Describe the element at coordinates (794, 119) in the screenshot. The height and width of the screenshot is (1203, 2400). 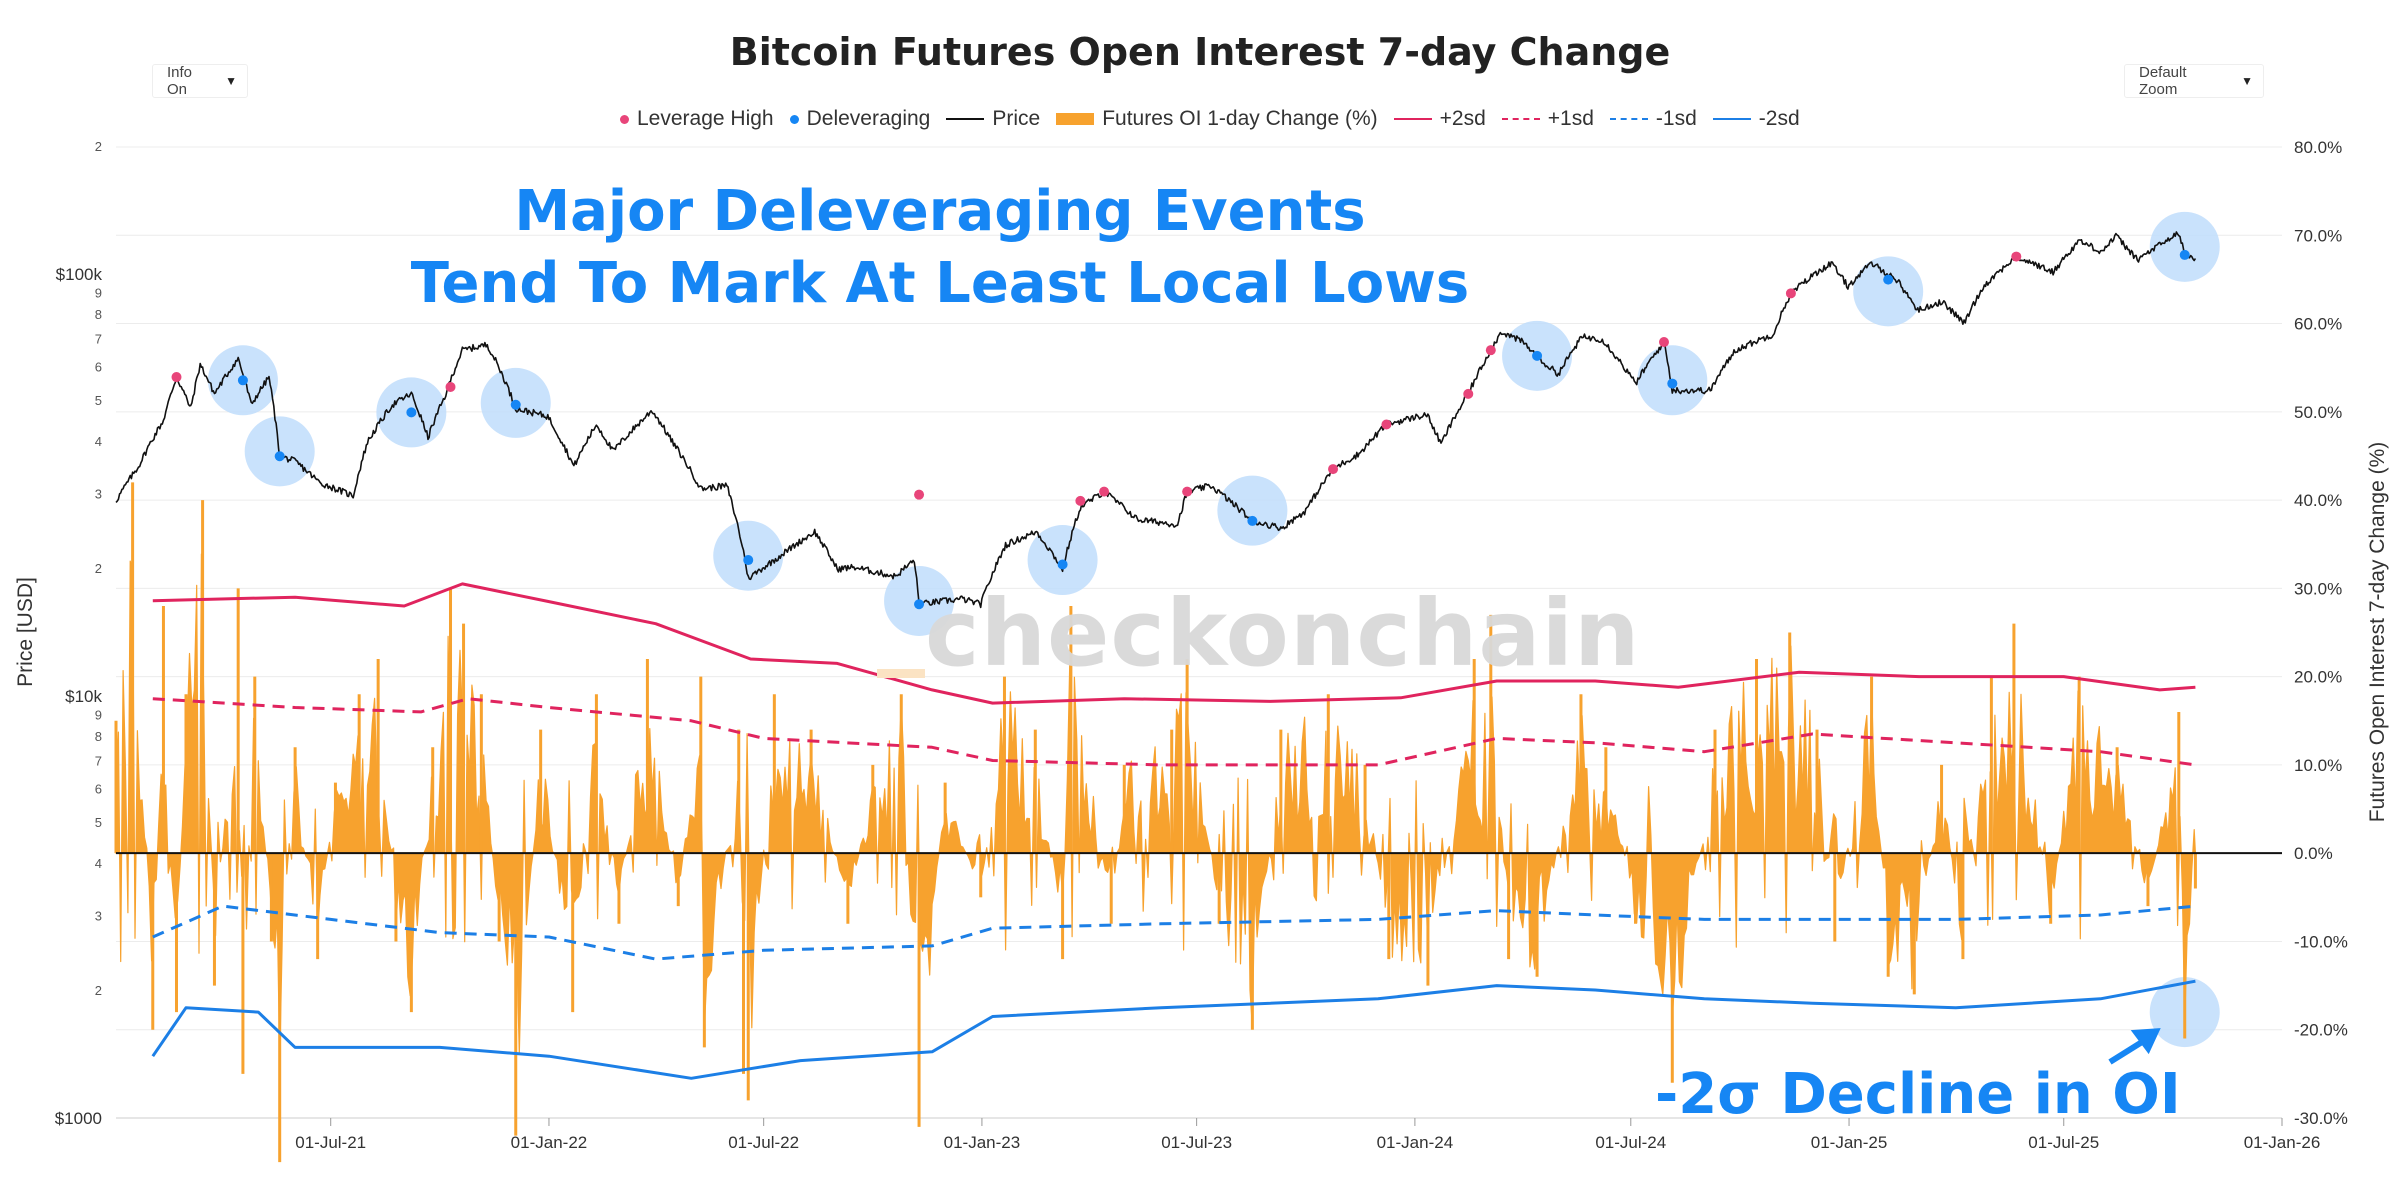
I see `legend-dot-icon` at that location.